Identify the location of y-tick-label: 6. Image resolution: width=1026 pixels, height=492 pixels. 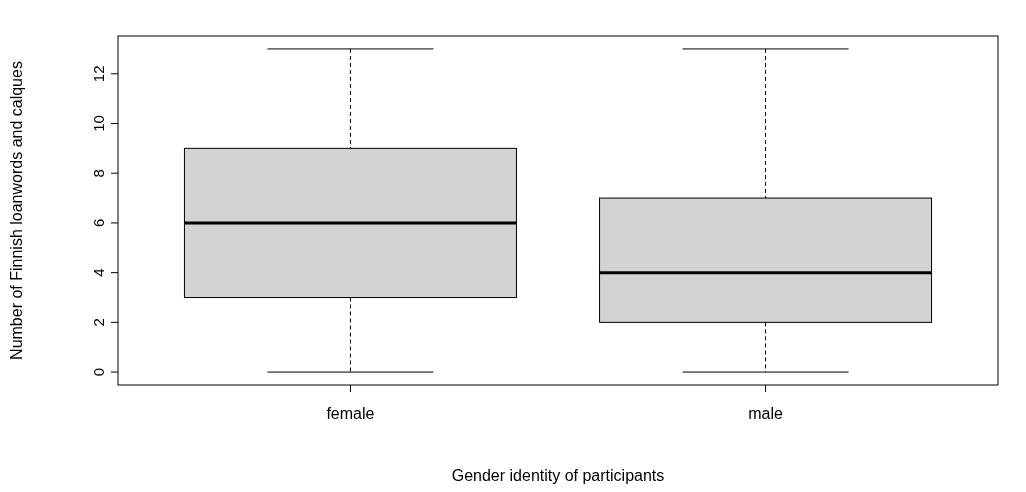
(98, 223).